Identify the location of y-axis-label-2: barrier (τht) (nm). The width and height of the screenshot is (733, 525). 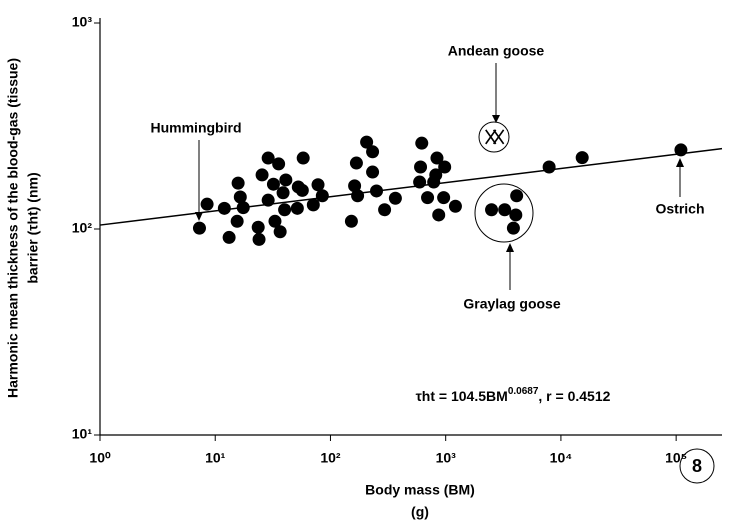
(33, 227).